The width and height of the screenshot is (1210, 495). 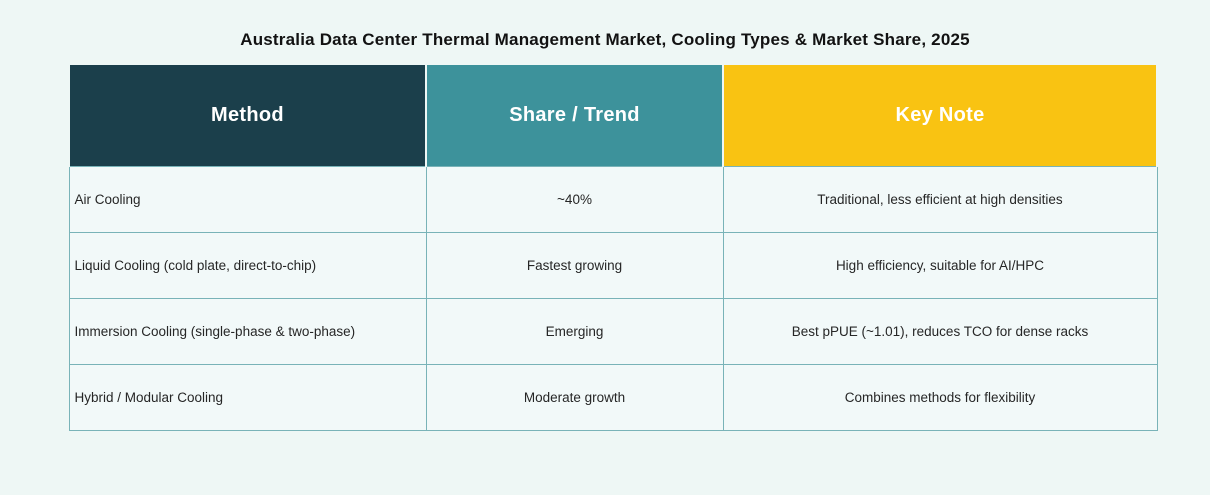 What do you see at coordinates (247, 397) in the screenshot?
I see `cell-method-3: Hybrid / Modular Cooling` at bounding box center [247, 397].